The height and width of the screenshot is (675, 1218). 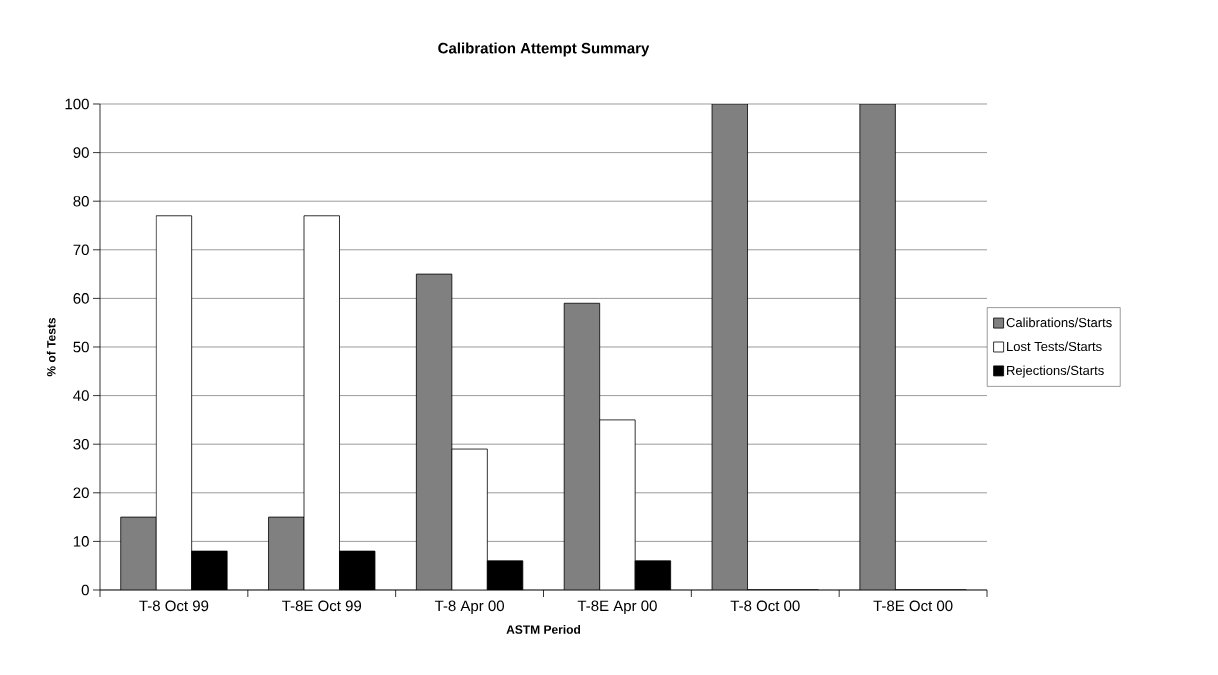 What do you see at coordinates (81, 347) in the screenshot?
I see `y-tick-label: 50` at bounding box center [81, 347].